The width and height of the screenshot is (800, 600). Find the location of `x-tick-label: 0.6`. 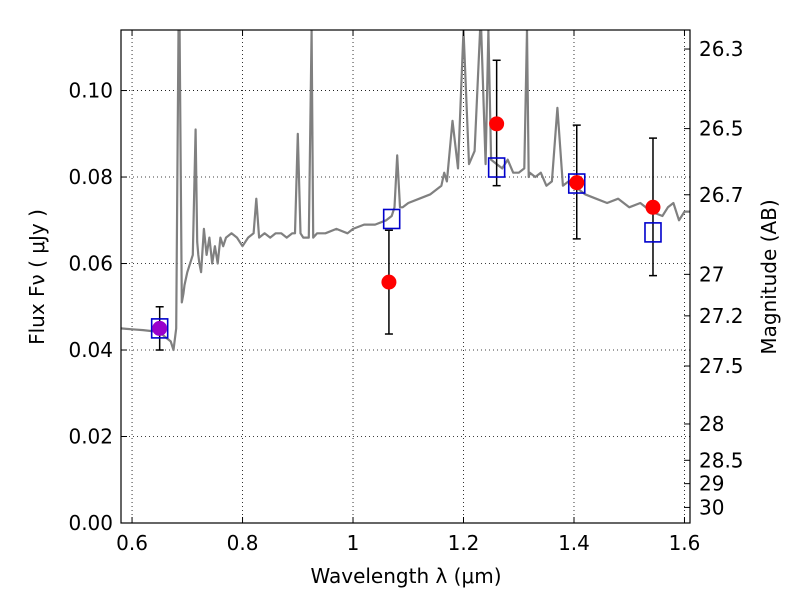

x-tick-label: 0.6 is located at coordinates (132, 543).